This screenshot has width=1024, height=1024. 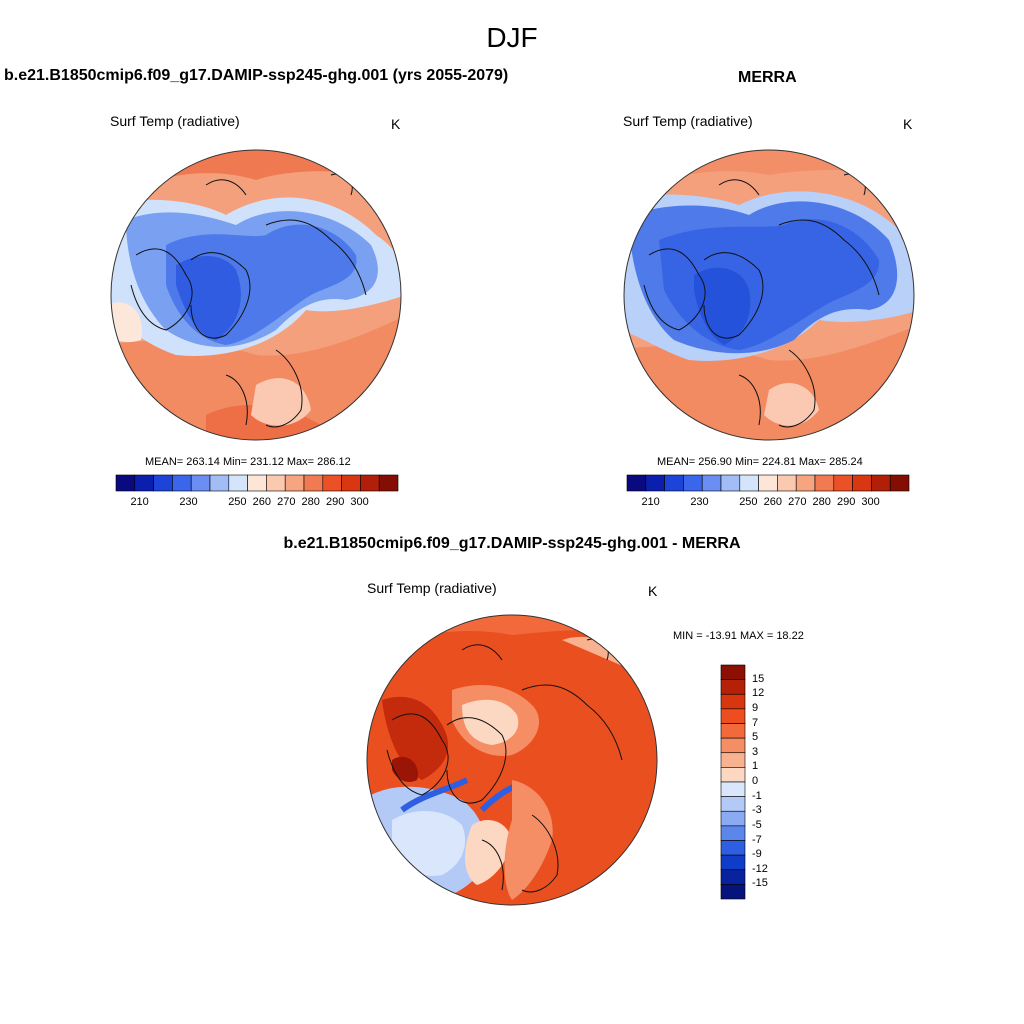 What do you see at coordinates (688, 121) in the screenshot?
I see `panel-2-variable: Surf Temp (radiative)` at bounding box center [688, 121].